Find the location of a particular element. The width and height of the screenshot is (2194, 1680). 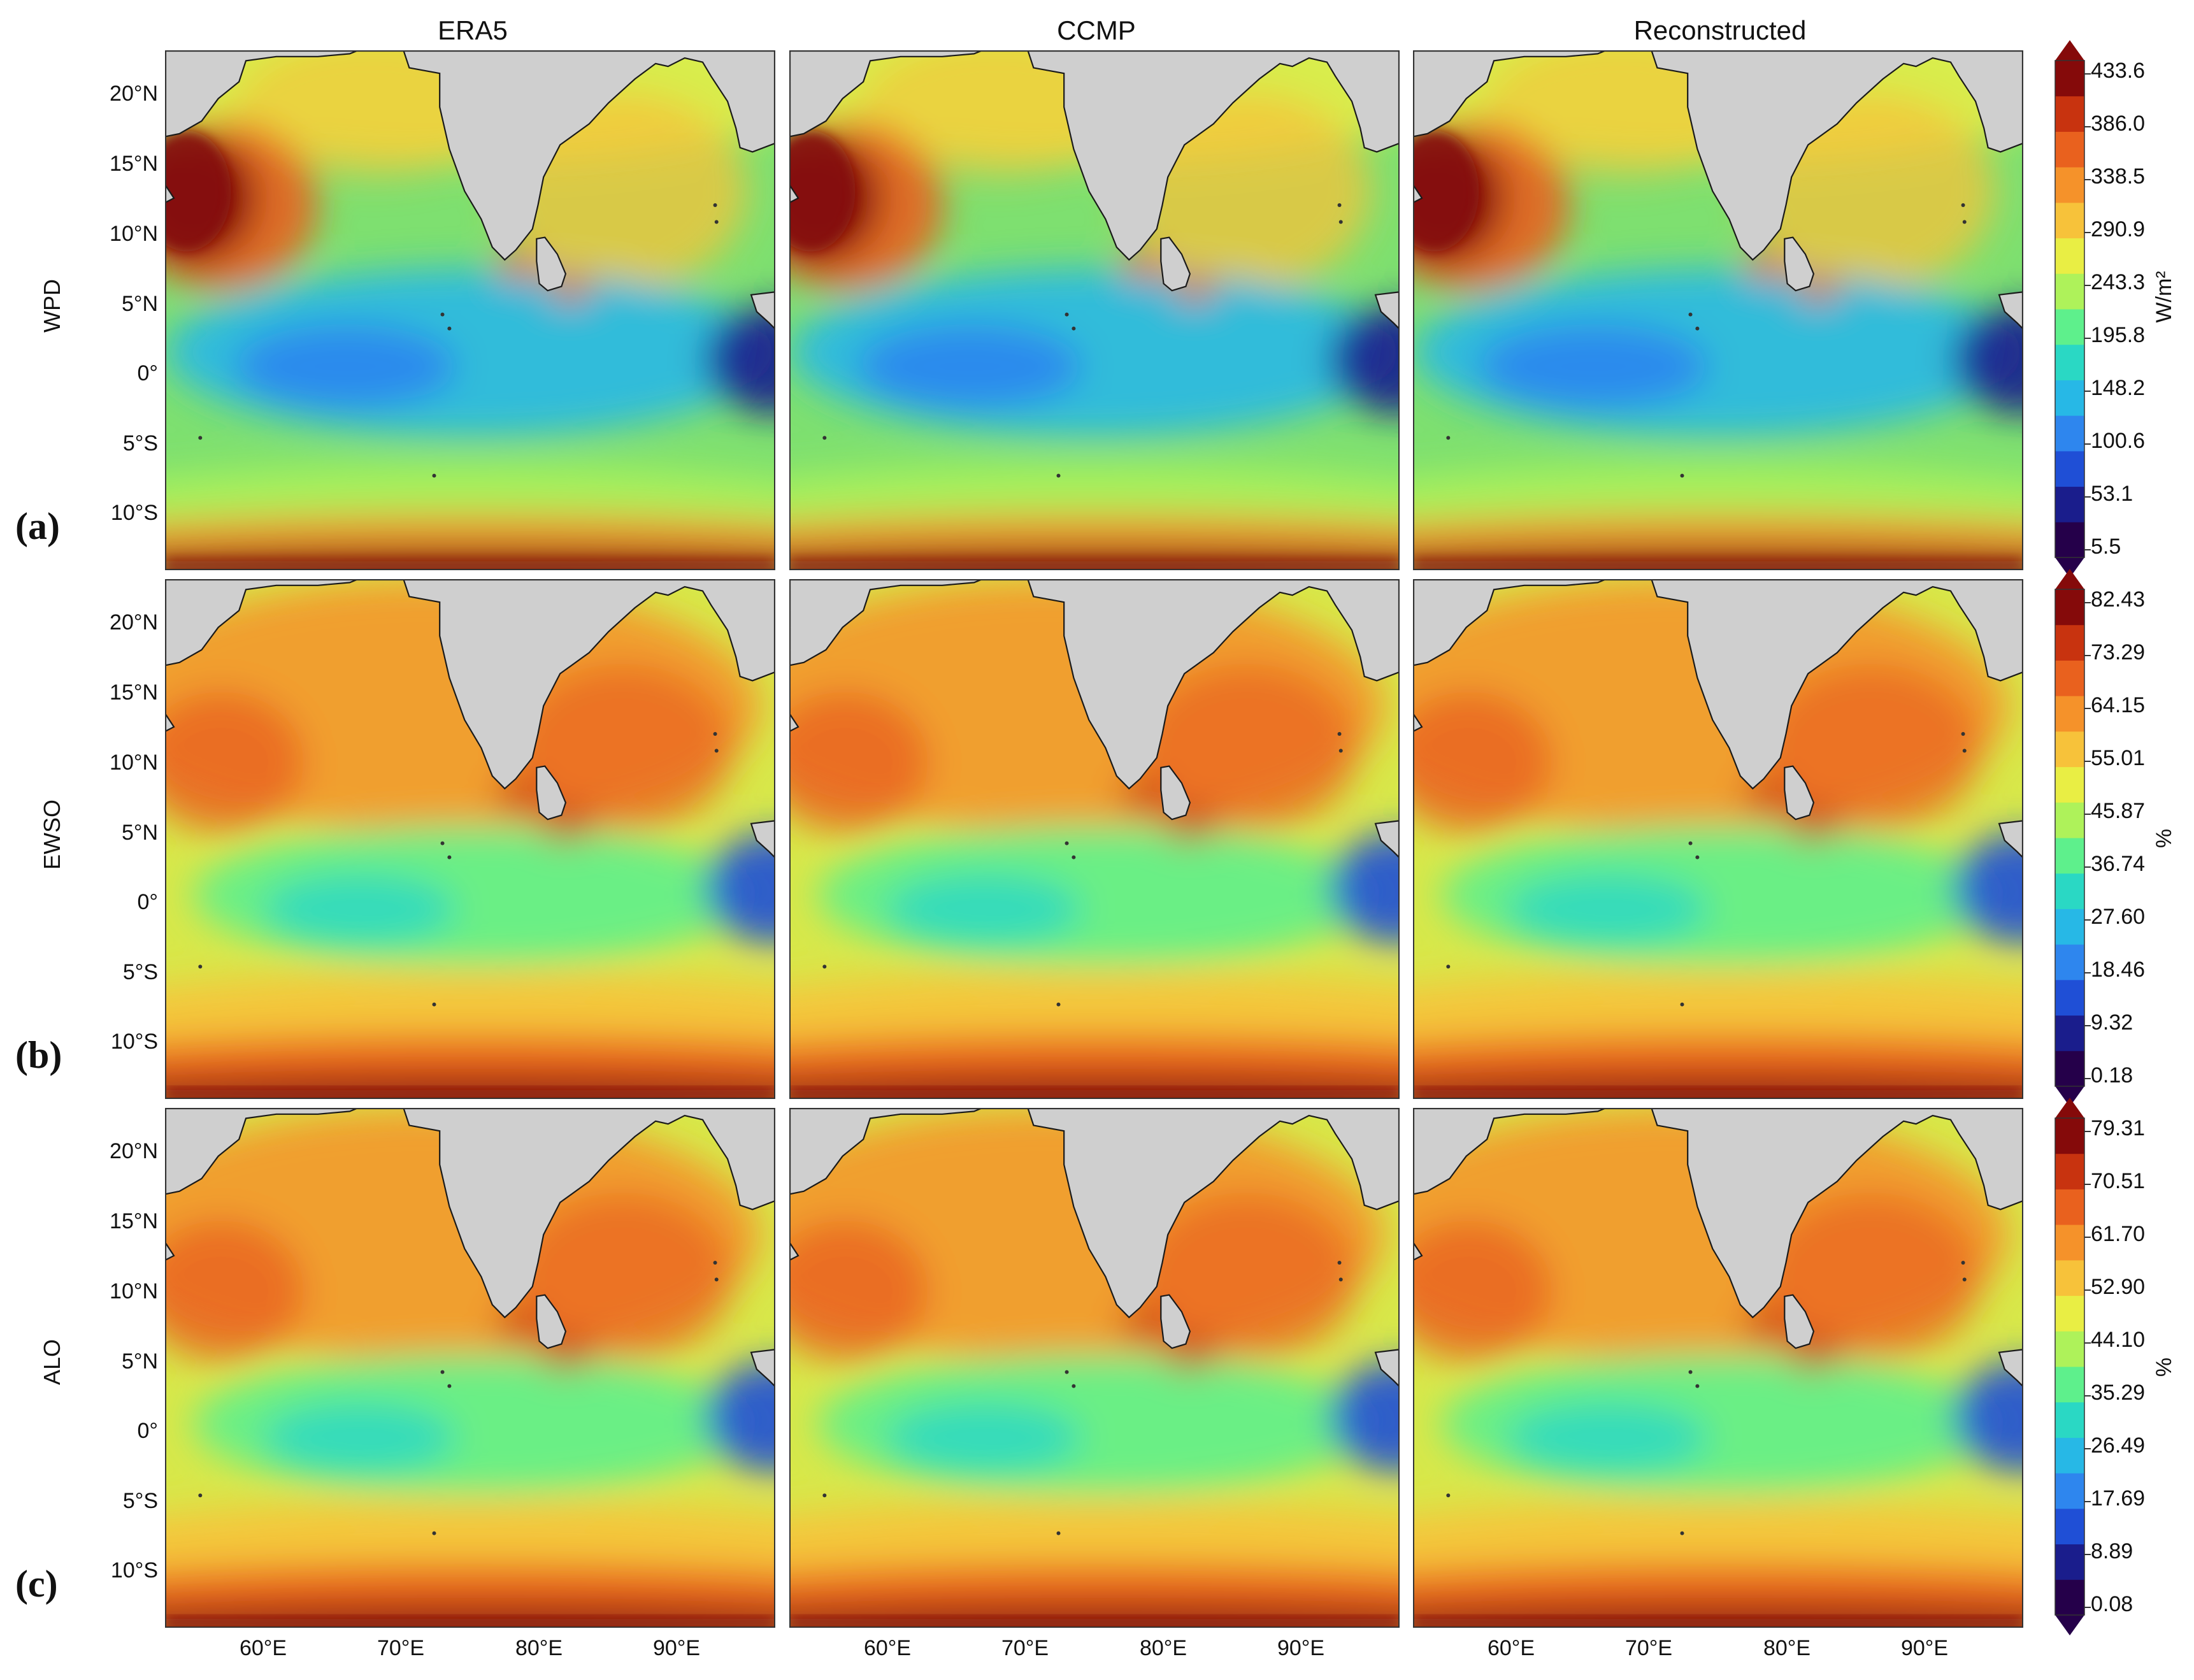

map-panel-wpd-era5 is located at coordinates (470, 310).